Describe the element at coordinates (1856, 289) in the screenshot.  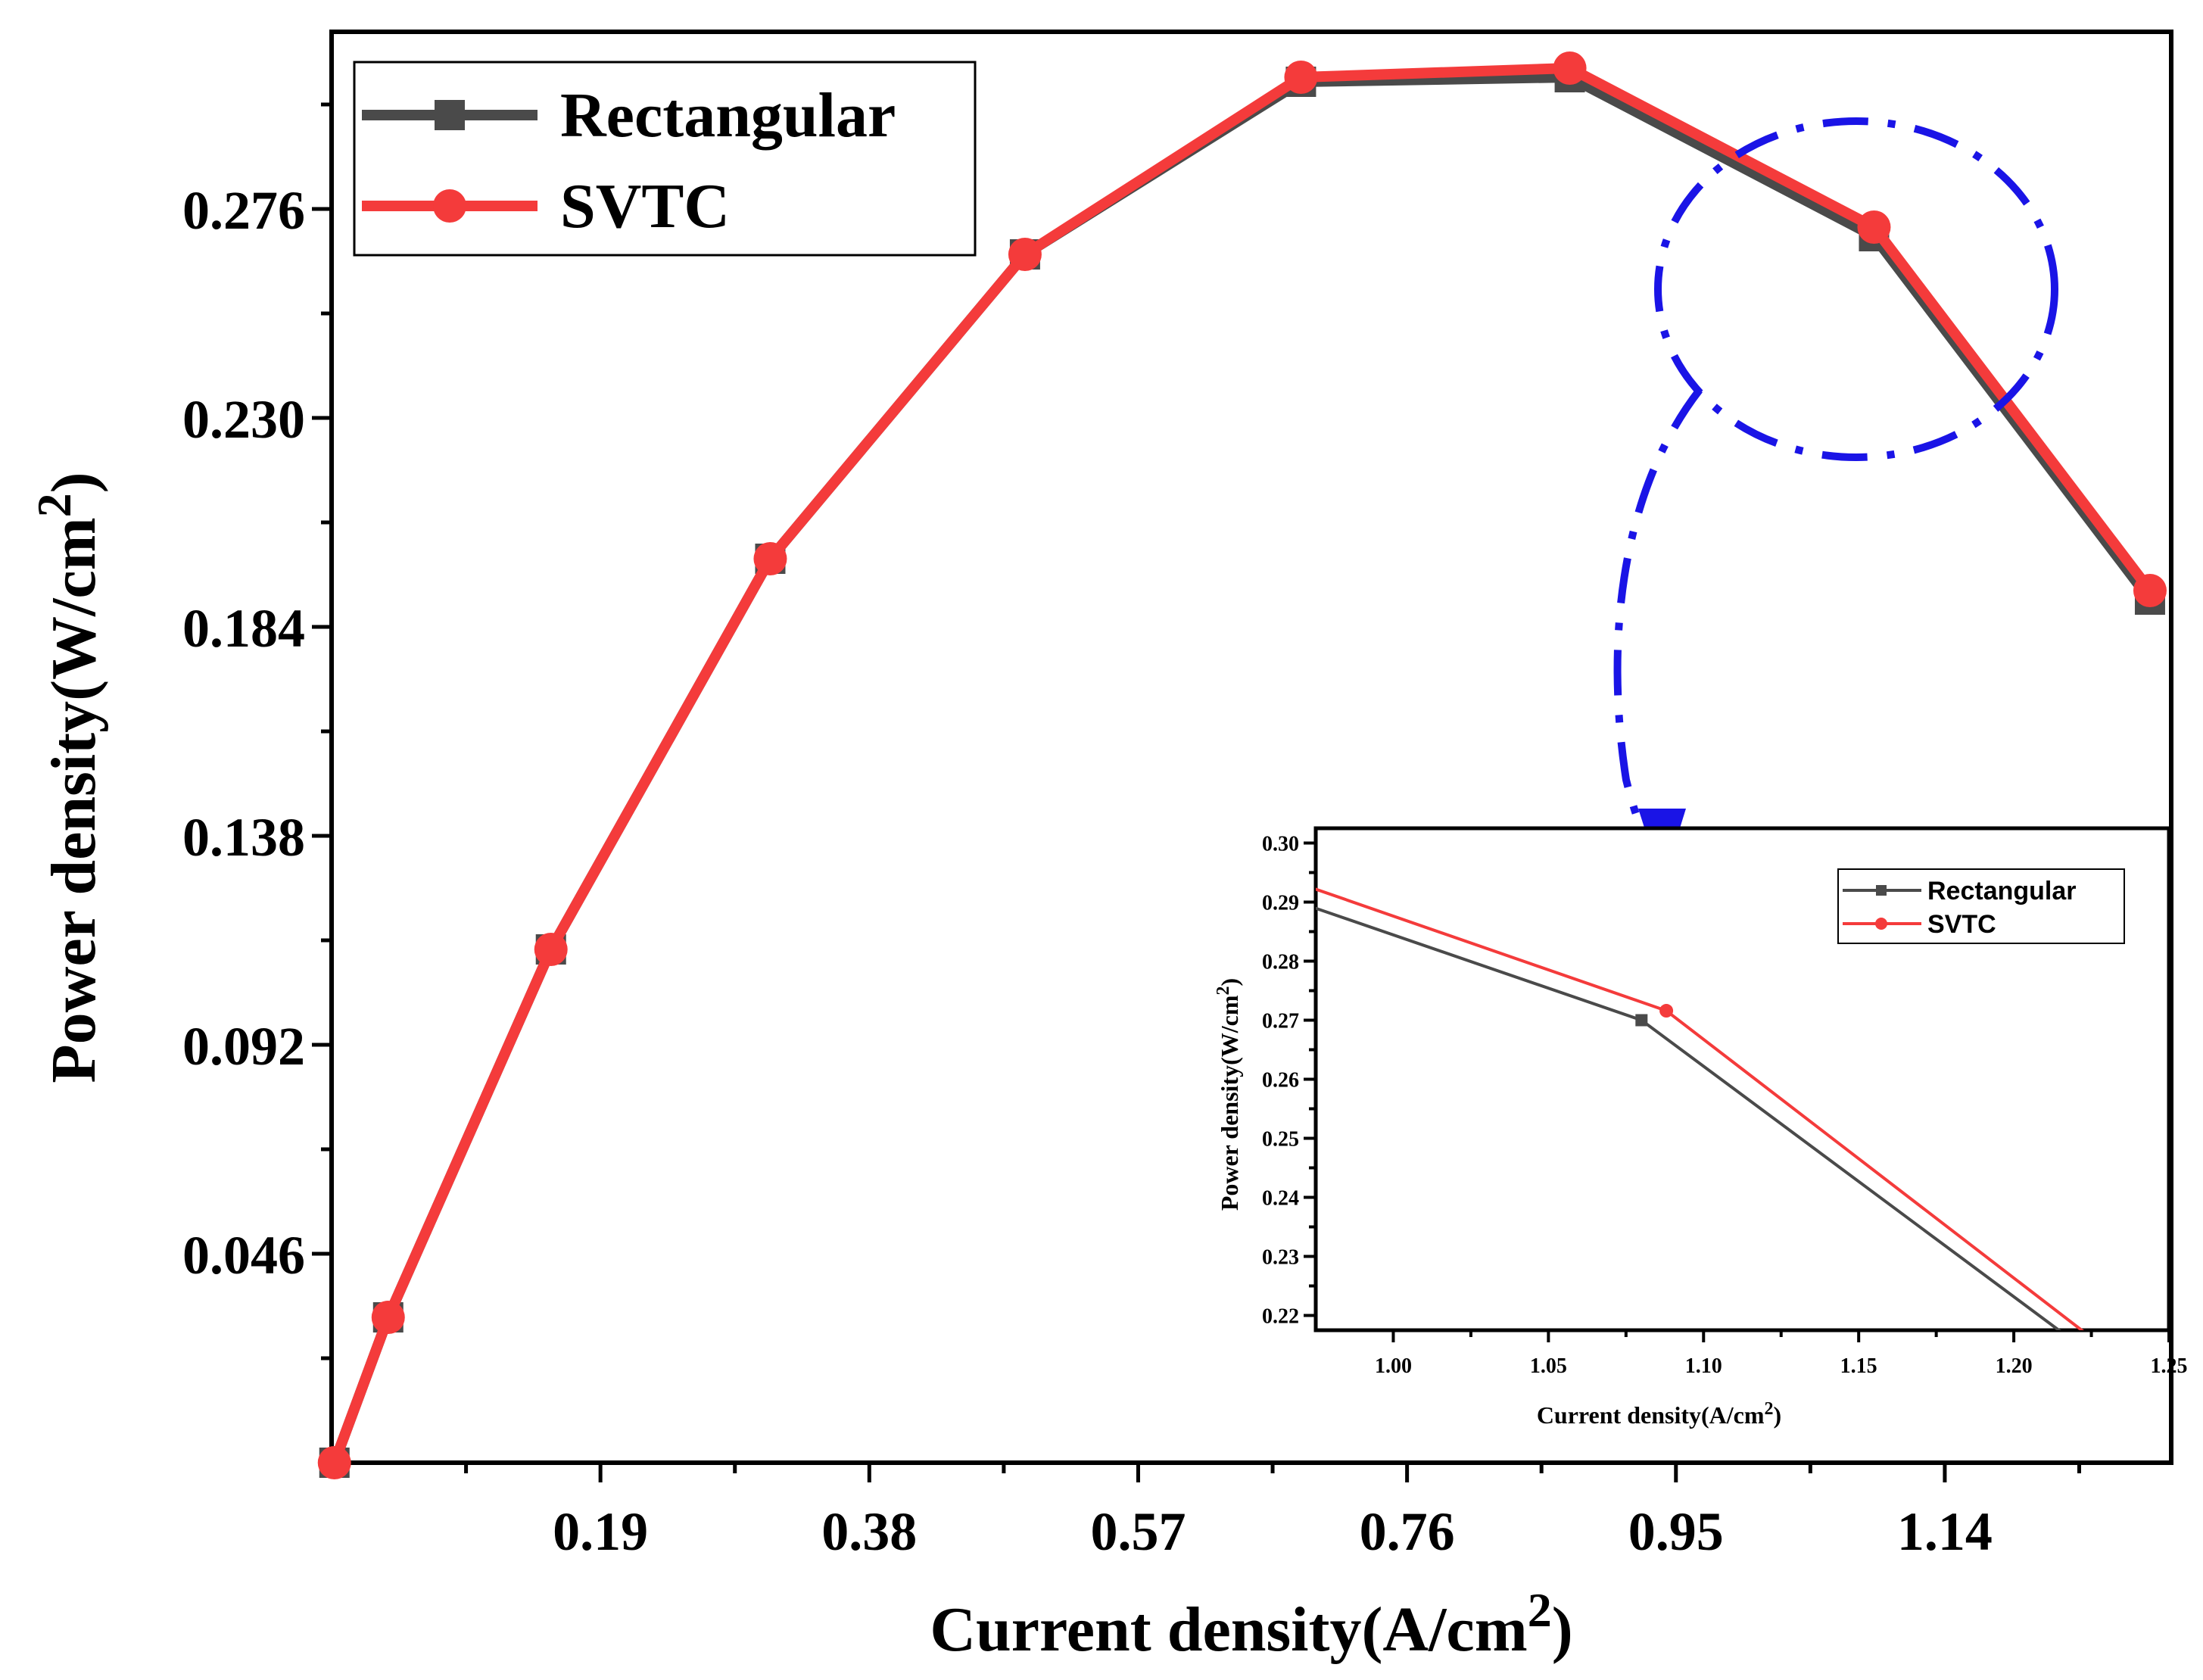
I see `zoom-region-ellipse` at that location.